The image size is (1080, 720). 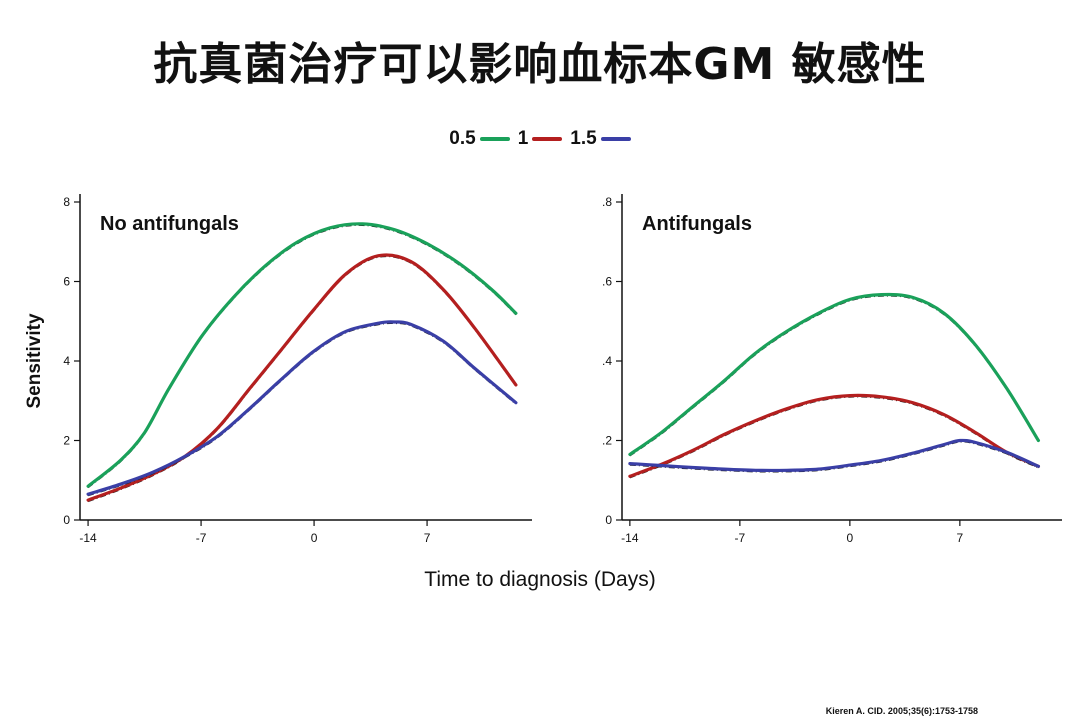 I want to click on y-tick-label: 6, so click(x=66, y=282).